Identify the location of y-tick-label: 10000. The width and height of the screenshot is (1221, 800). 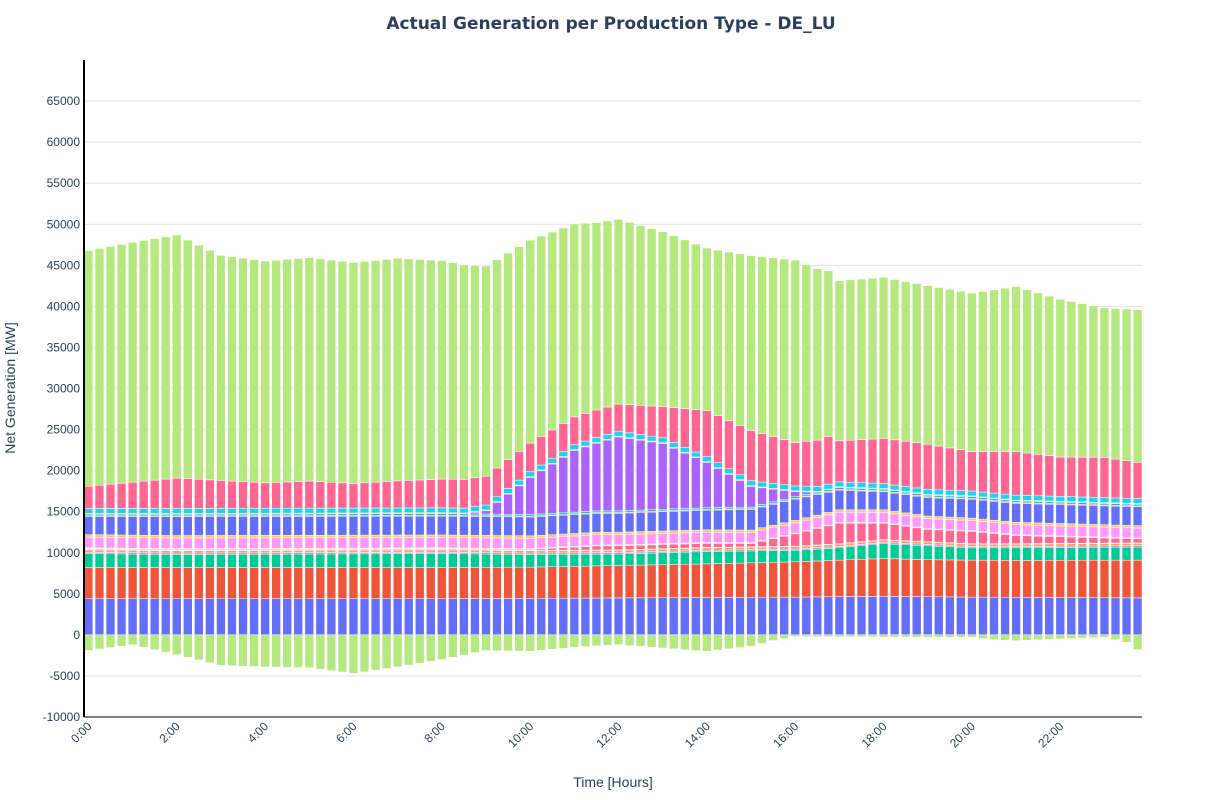
(64, 553).